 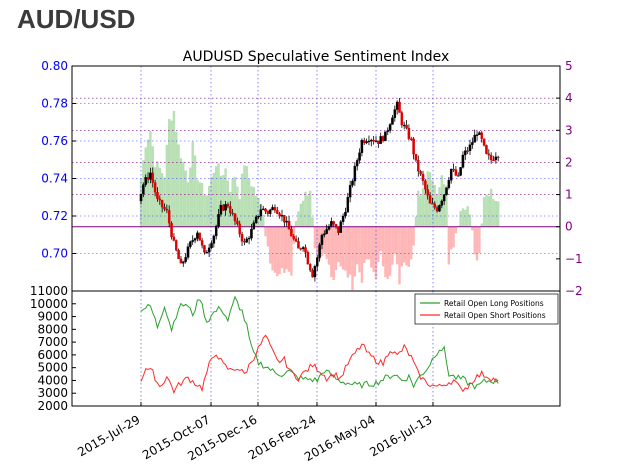 What do you see at coordinates (574, 291) in the screenshot?
I see `ssi-tick-label: −2` at bounding box center [574, 291].